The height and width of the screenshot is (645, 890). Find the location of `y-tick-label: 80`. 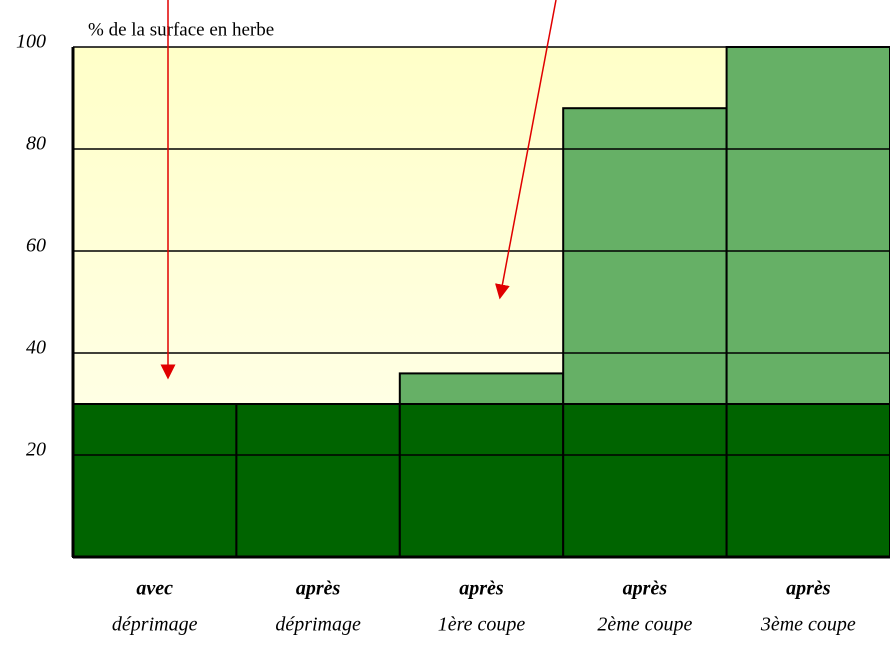

y-tick-label: 80 is located at coordinates (36, 144).